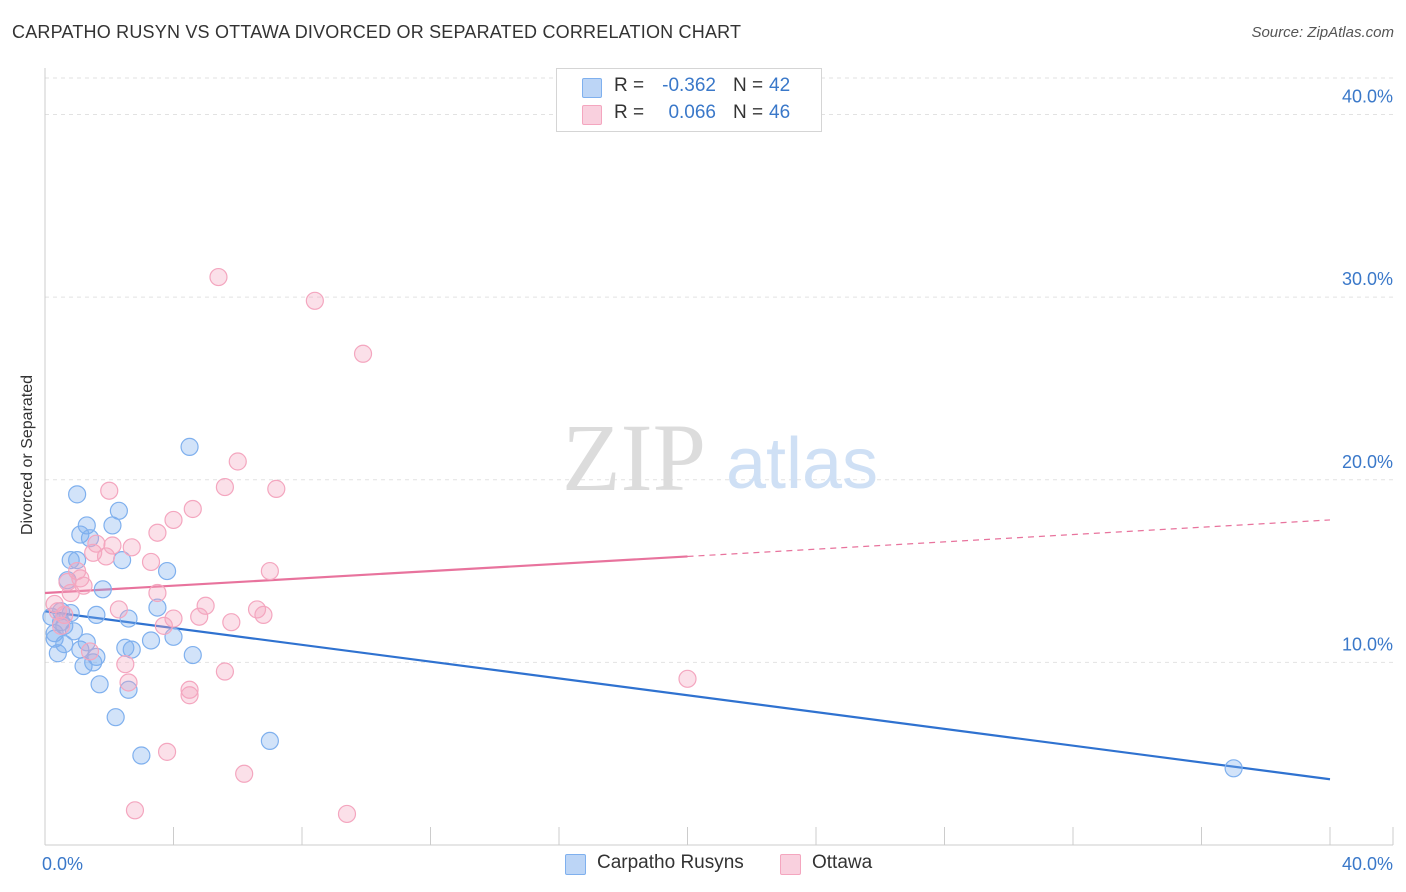 The image size is (1406, 892). What do you see at coordinates (689, 100) in the screenshot?
I see `correlation-legend: R = -0.362 N = 42 R = 0.066 N = 46` at bounding box center [689, 100].